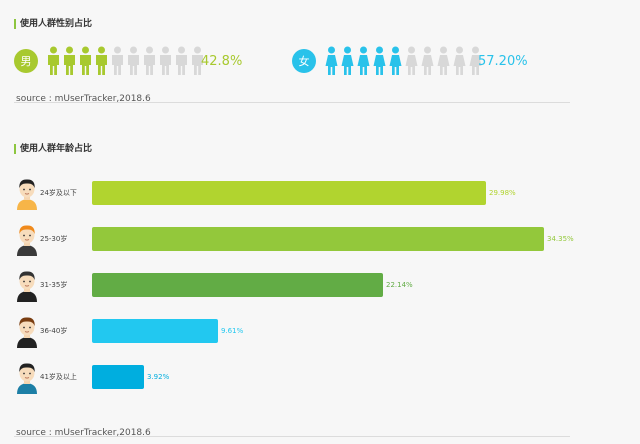 The image size is (640, 444). What do you see at coordinates (403, 61) in the screenshot?
I see `female-figures` at bounding box center [403, 61].